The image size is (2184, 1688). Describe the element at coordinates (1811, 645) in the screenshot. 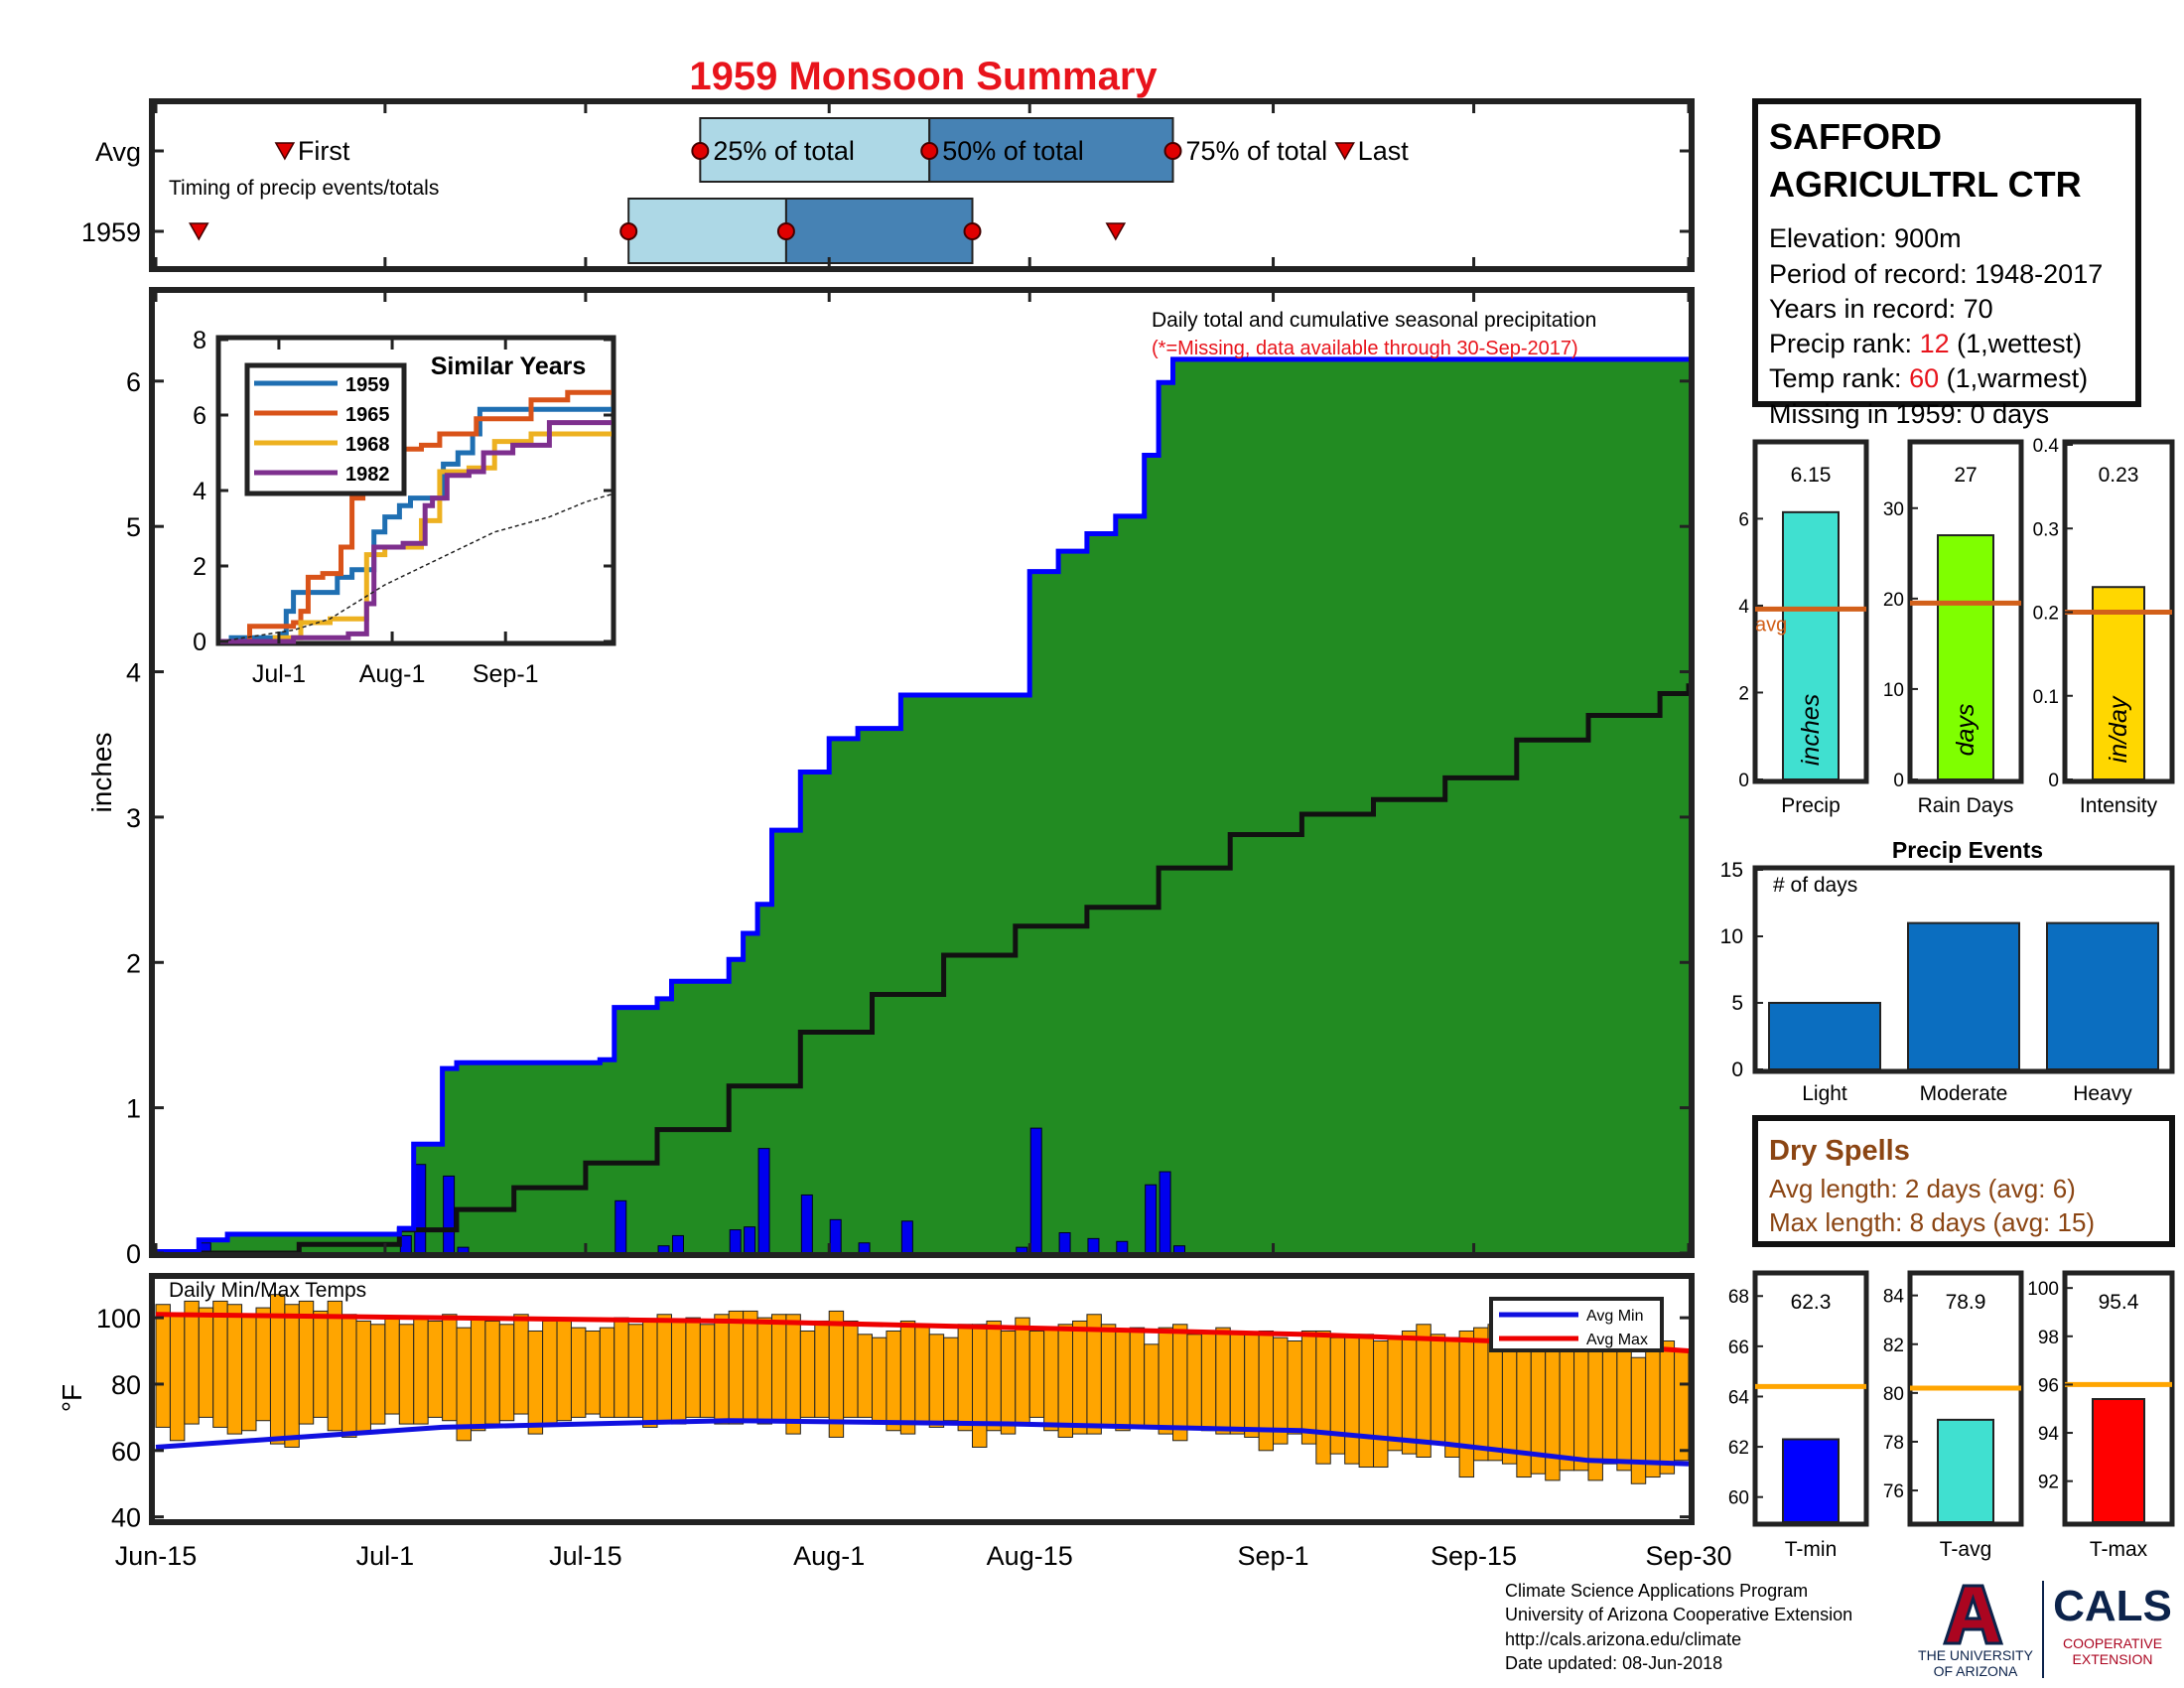

I see `stat-bar-precip` at that location.